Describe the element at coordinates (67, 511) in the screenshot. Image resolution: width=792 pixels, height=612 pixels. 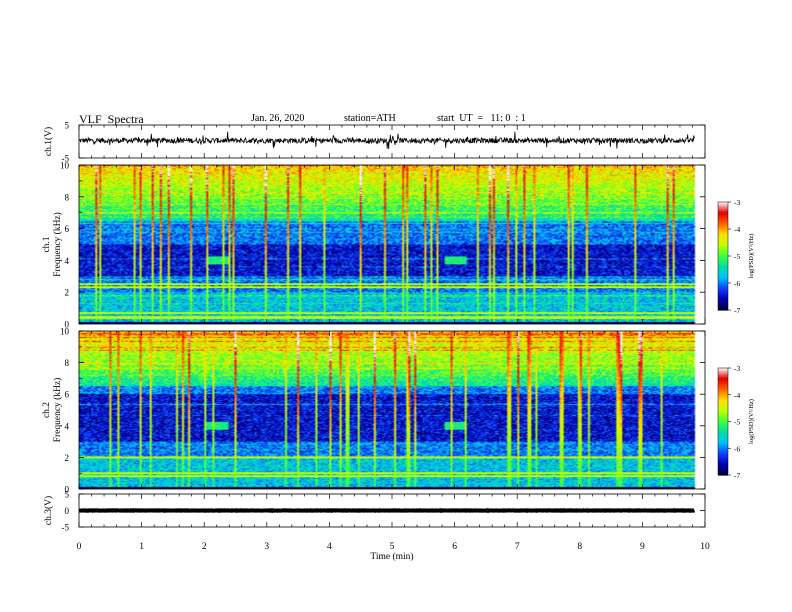
I see `ch3-waveform-ytick-label: 0` at that location.